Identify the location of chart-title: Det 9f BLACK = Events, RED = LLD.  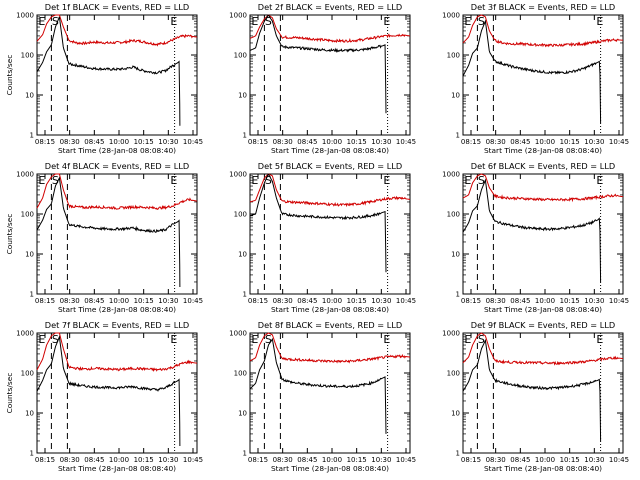
(543, 325).